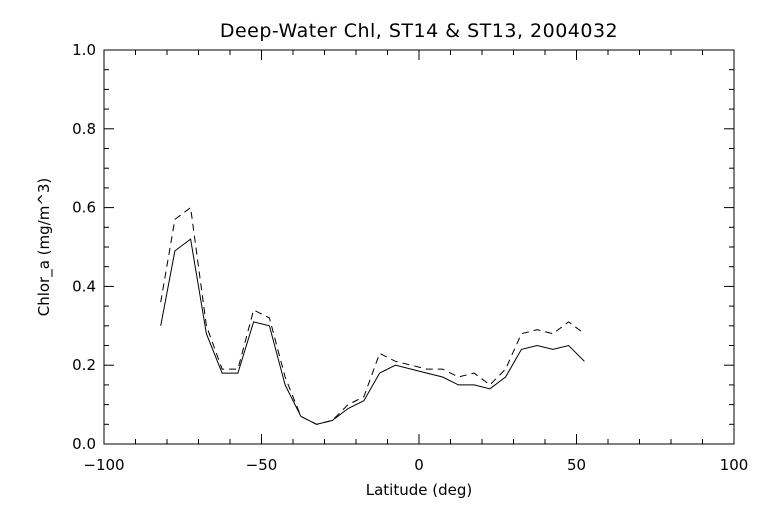 This screenshot has height=512, width=768. I want to click on y-tick-label: 0.0, so click(84, 444).